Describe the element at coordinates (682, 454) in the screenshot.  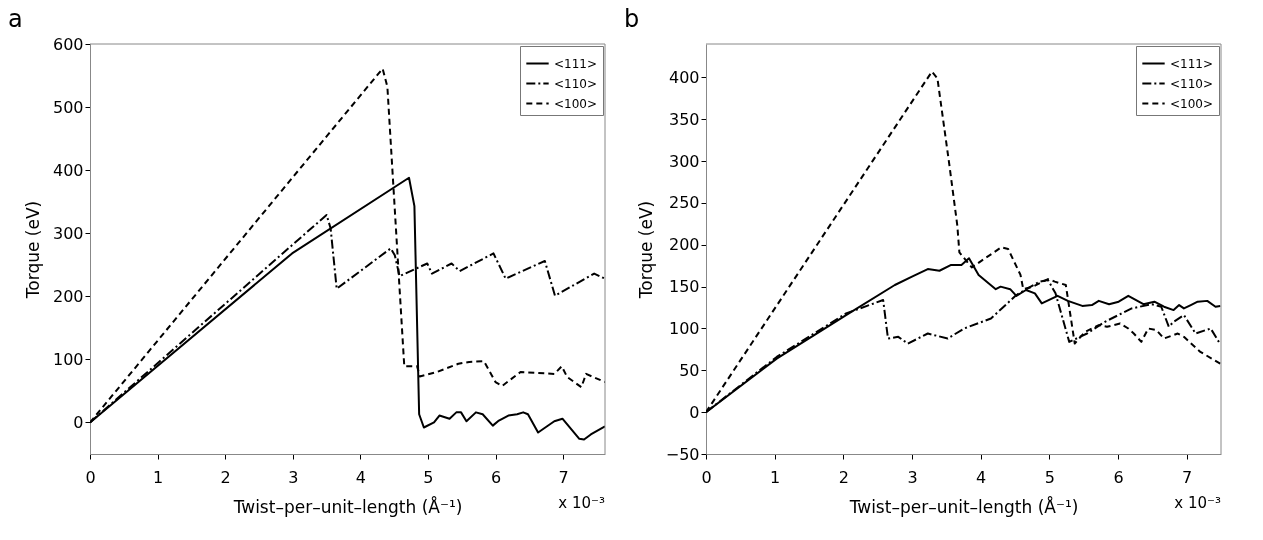
I see `y-tick-label: −50` at that location.